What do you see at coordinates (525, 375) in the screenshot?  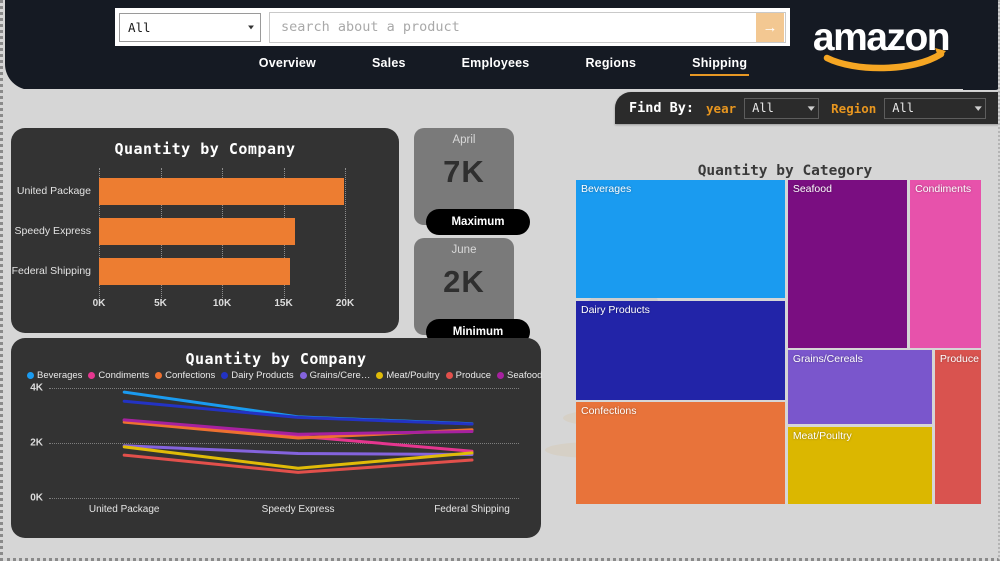 I see `legend-label: Seafood` at bounding box center [525, 375].